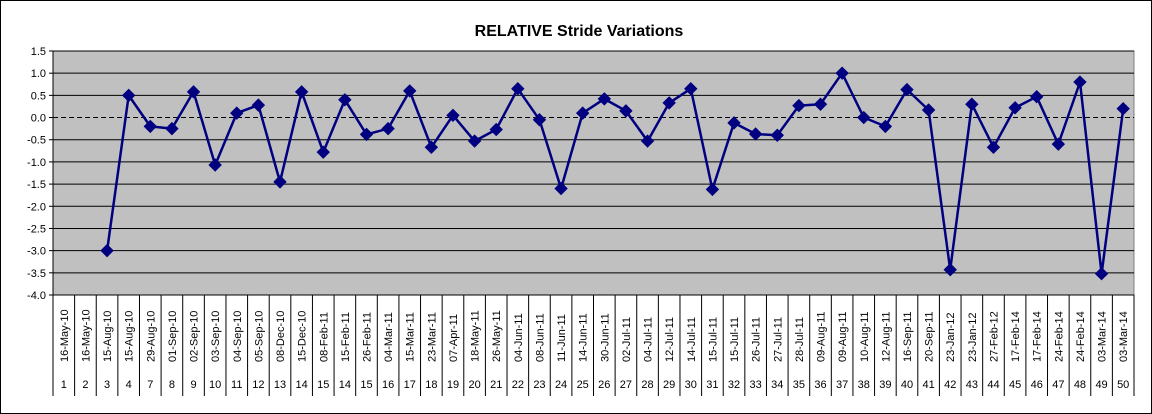 The width and height of the screenshot is (1152, 414). I want to click on x-index-label: 47, so click(1058, 385).